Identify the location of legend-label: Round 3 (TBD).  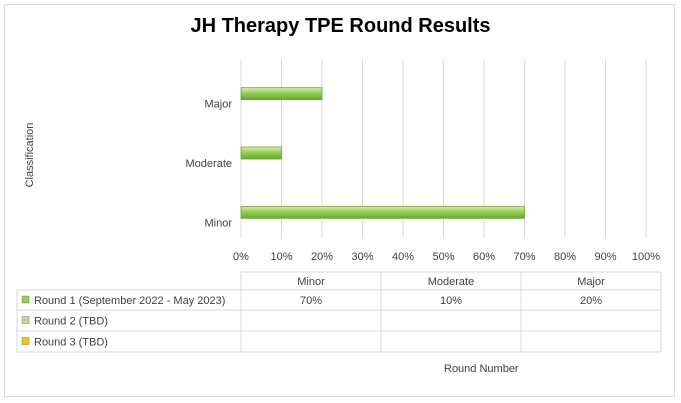
(71, 343).